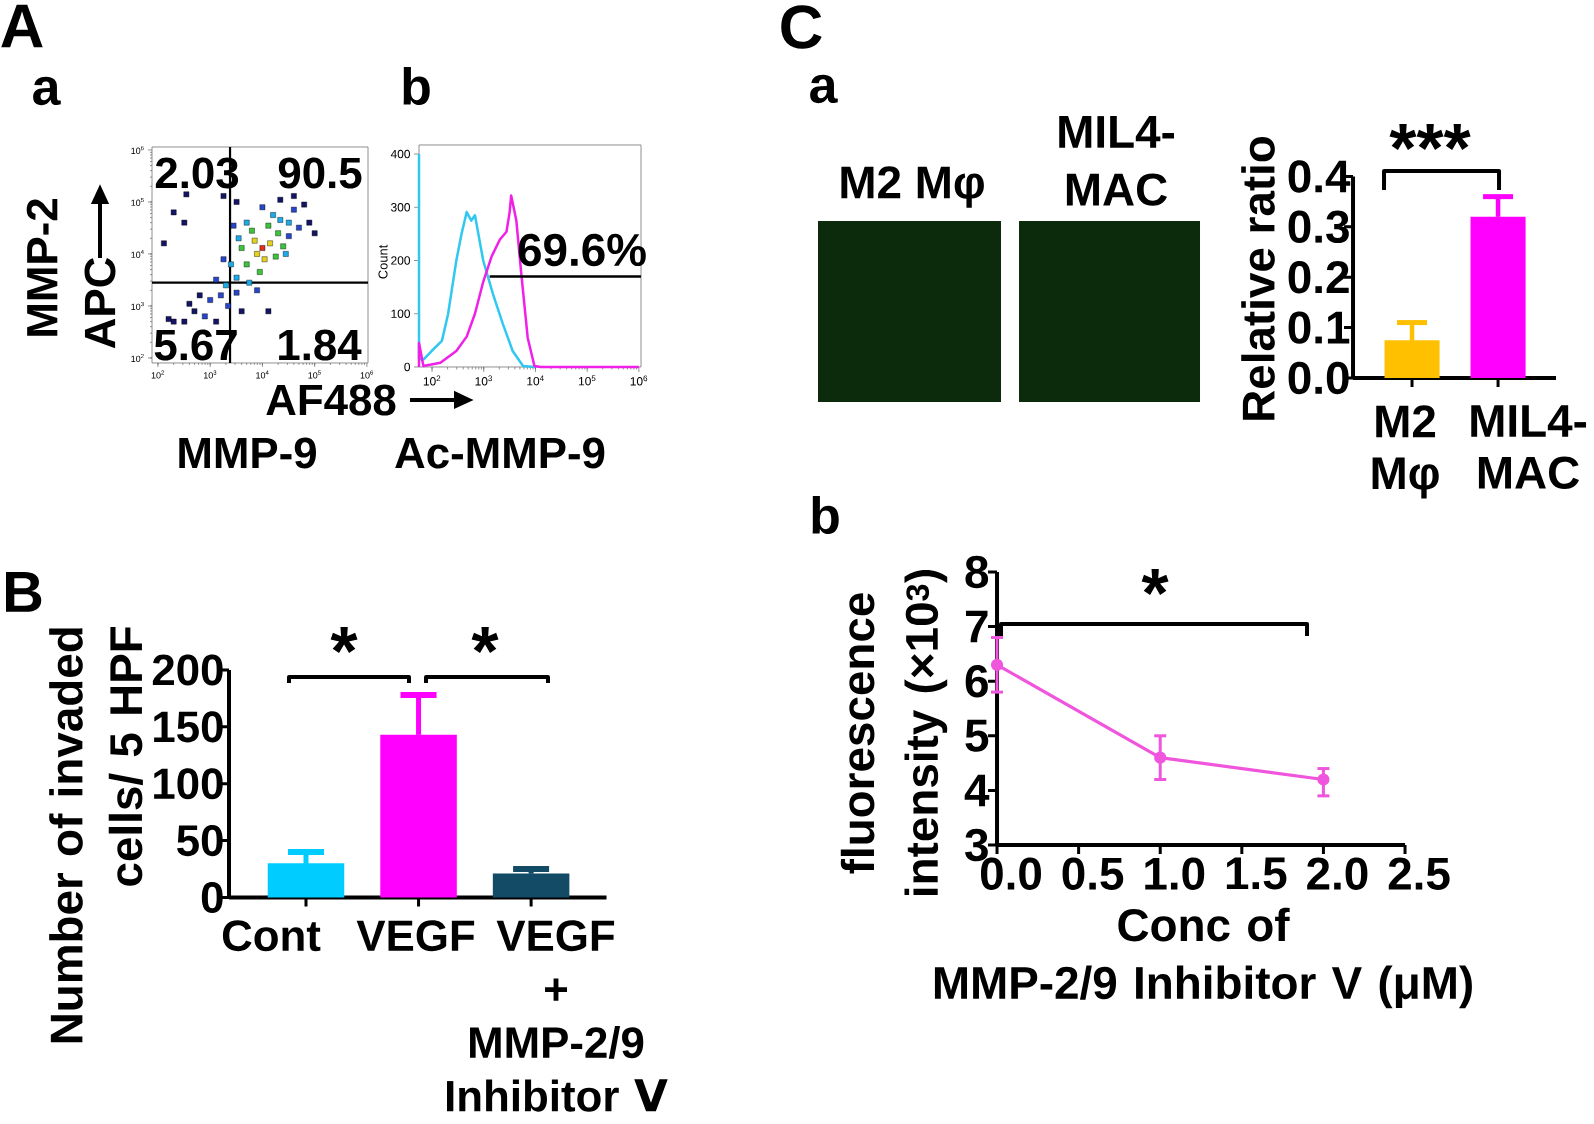 This screenshot has height=1124, width=1594. What do you see at coordinates (1318, 227) in the screenshot?
I see `y-tick-label: 0.3` at bounding box center [1318, 227].